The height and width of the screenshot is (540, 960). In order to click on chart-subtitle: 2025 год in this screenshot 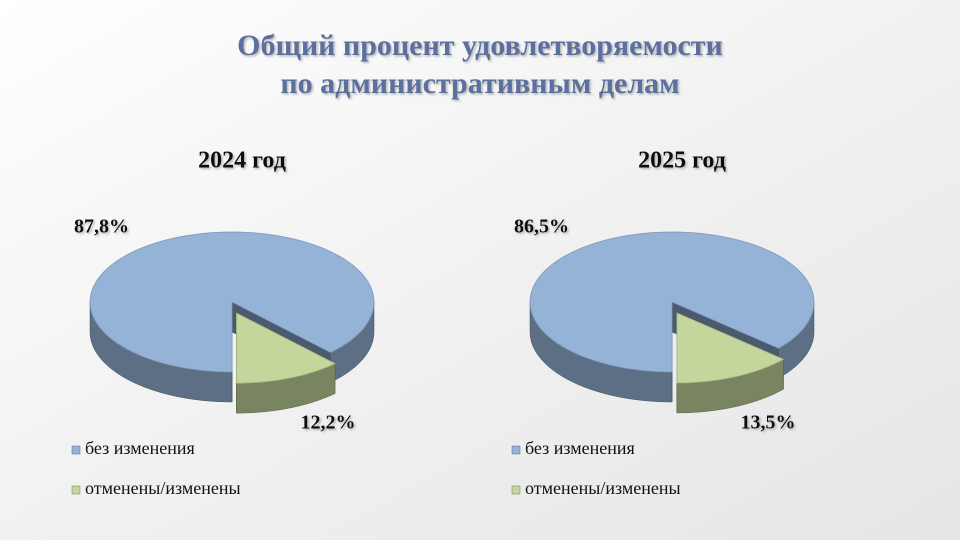, I will do `click(682, 161)`.